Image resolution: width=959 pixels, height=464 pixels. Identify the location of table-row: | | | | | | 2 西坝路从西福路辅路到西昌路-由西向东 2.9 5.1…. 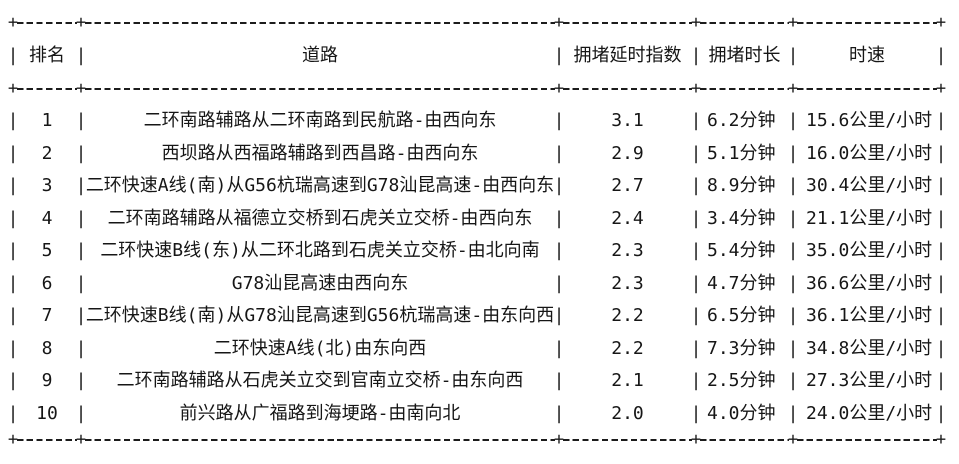
(477, 154).